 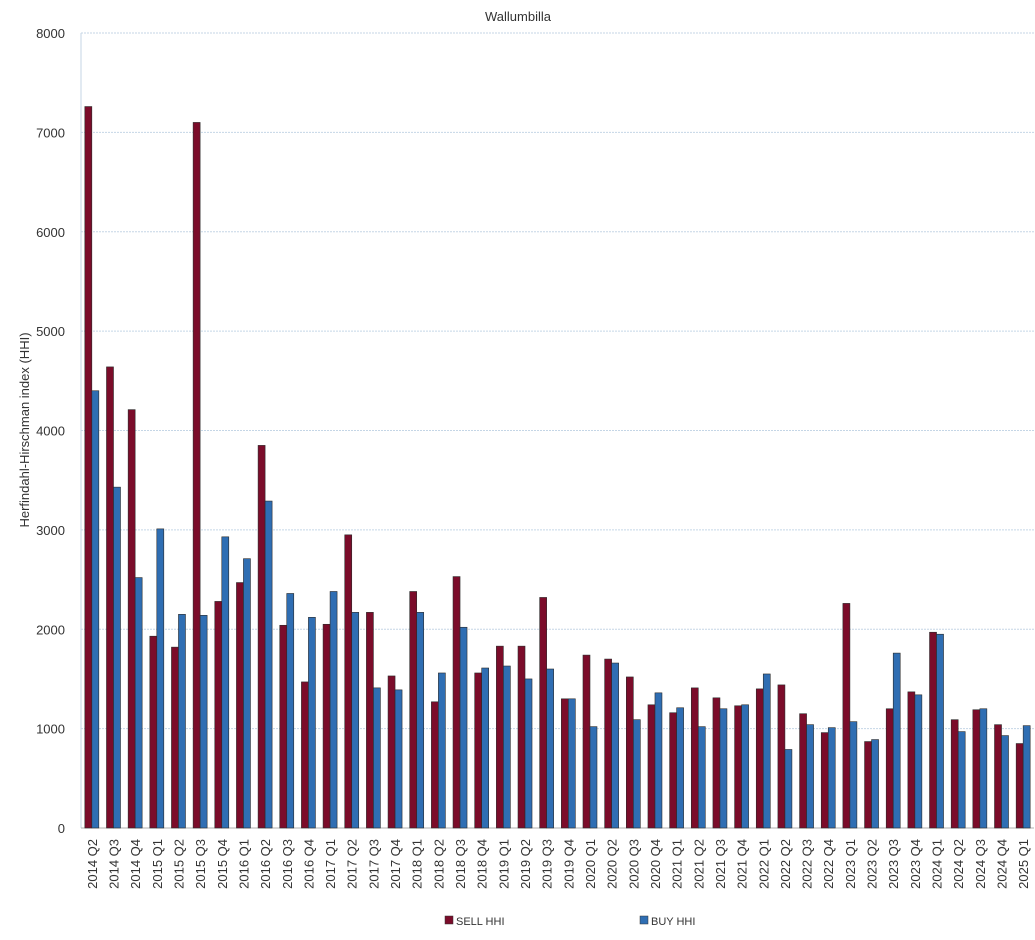 I want to click on x-tick-label: 2018 Q4, so click(x=482, y=864).